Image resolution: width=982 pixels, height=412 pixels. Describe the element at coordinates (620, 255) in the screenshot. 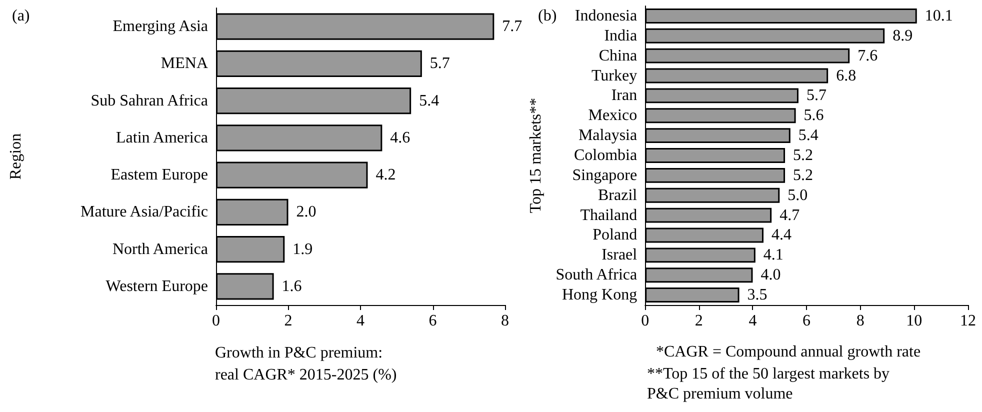

I see `y-tick-label: Israel` at that location.